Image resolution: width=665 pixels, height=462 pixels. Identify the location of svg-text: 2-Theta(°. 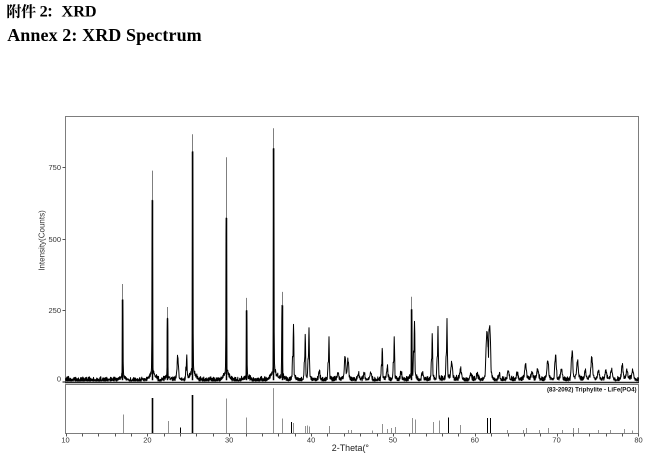
(351, 448).